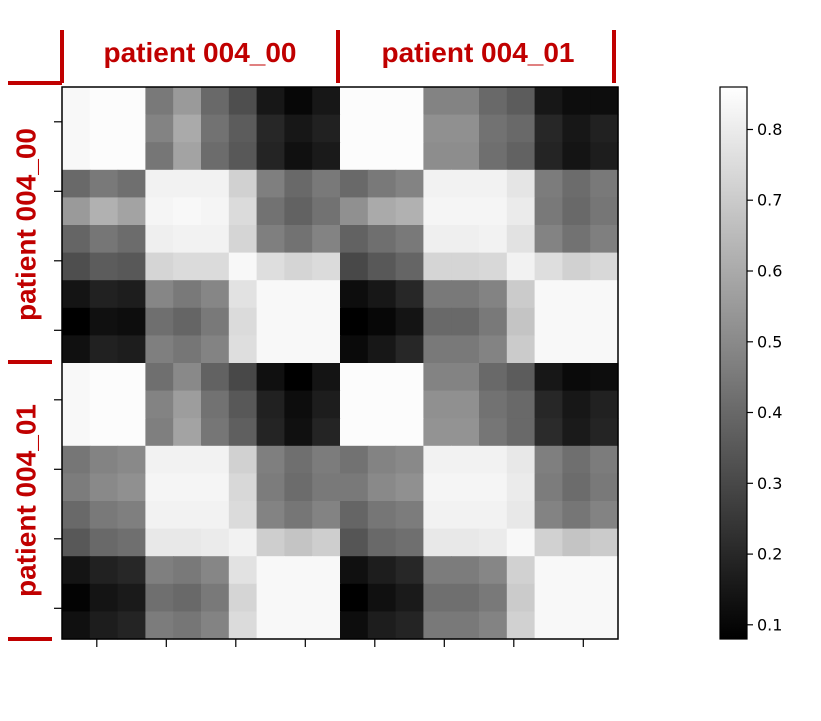 This screenshot has width=821, height=721. I want to click on group-label-y-0: patient 004_00, so click(25, 224).